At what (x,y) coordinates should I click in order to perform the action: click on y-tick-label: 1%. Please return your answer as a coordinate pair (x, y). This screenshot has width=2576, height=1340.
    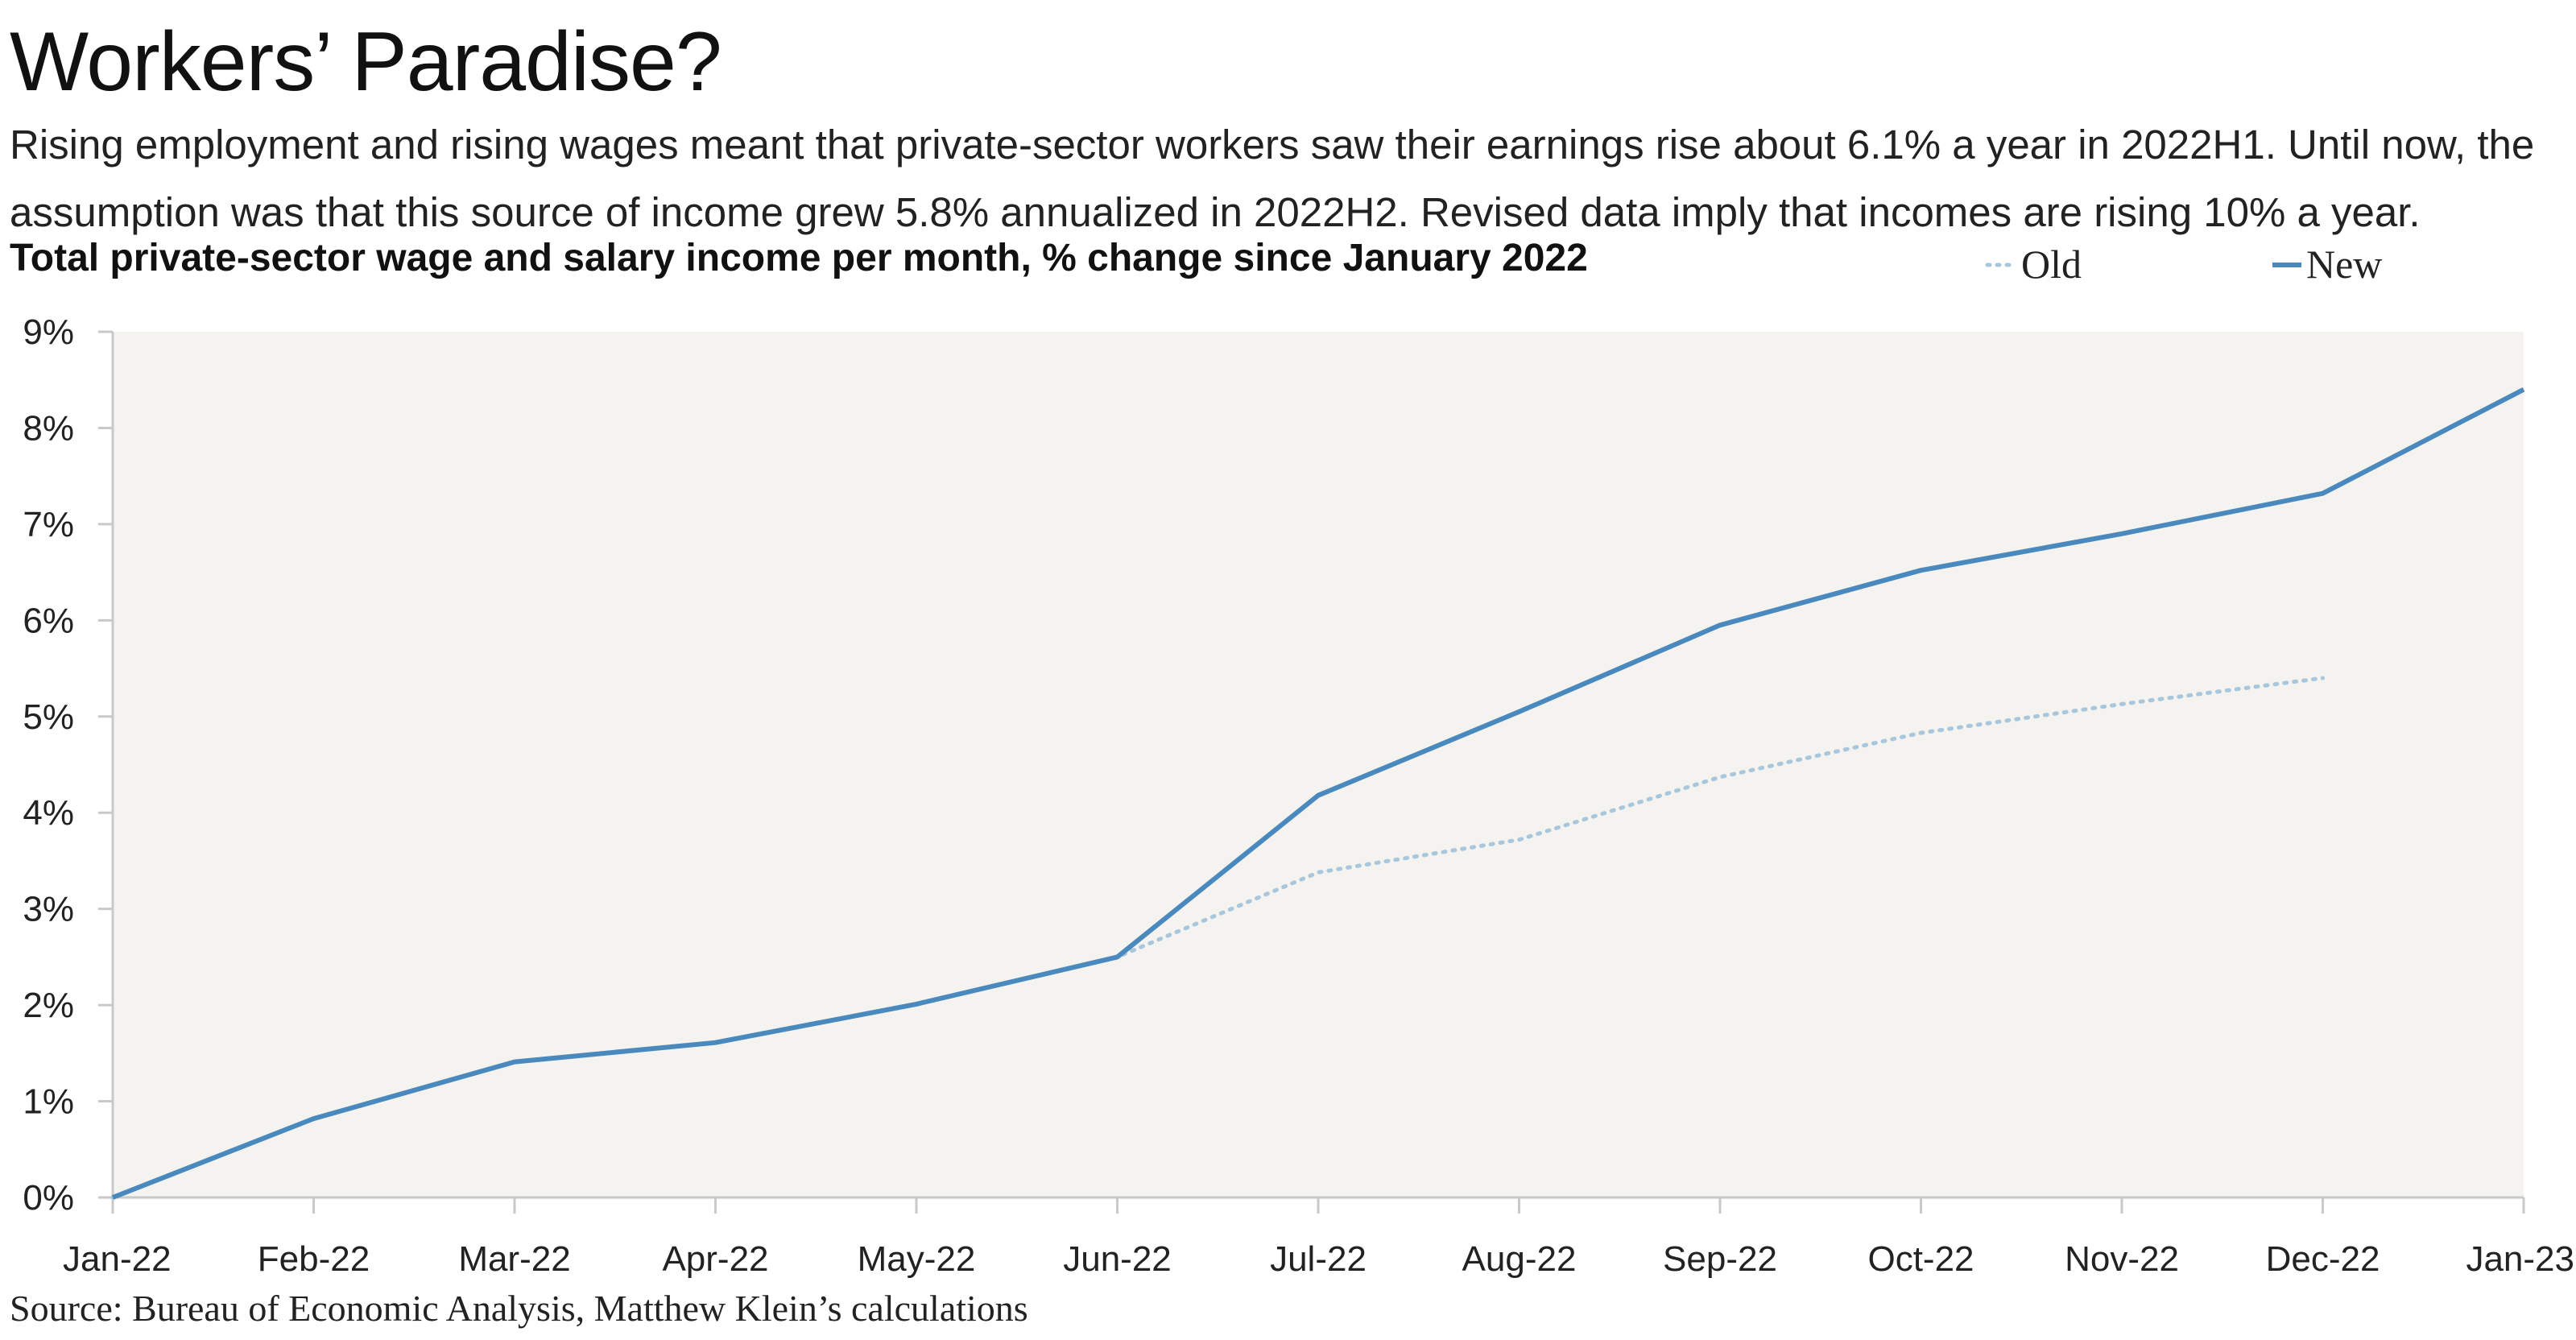
    Looking at the image, I should click on (48, 1102).